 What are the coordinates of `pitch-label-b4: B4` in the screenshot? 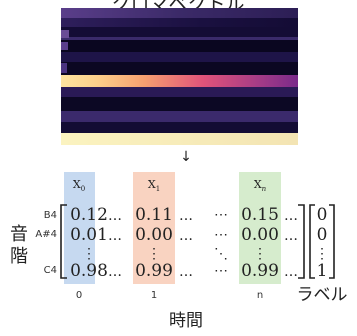 It's located at (50, 215).